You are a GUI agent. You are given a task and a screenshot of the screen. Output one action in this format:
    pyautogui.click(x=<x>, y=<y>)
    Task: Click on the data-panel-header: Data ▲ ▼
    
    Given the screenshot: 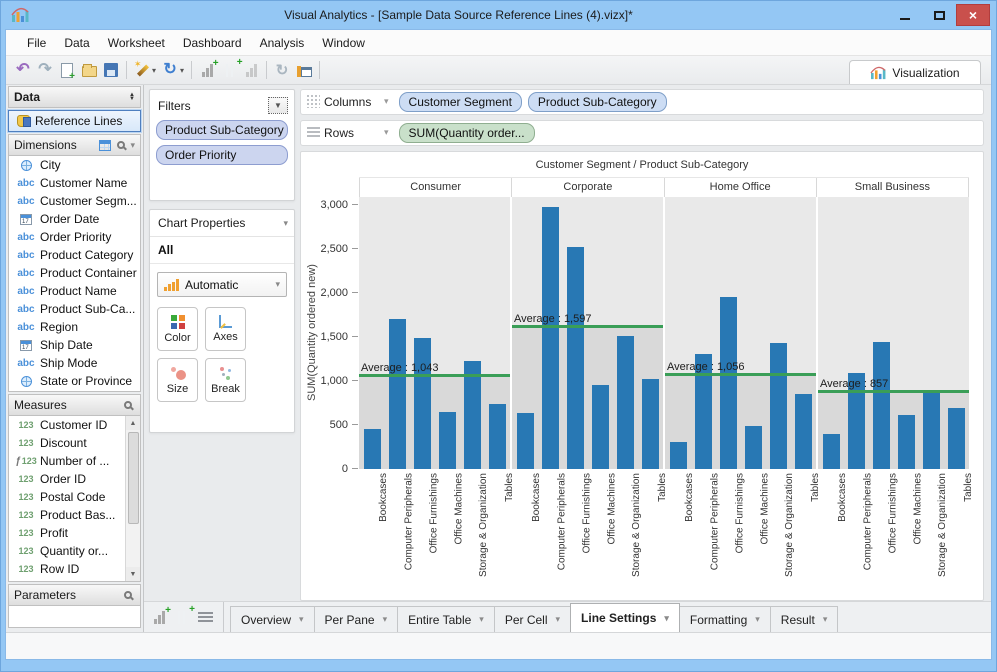 What is the action you would take?
    pyautogui.click(x=74, y=97)
    